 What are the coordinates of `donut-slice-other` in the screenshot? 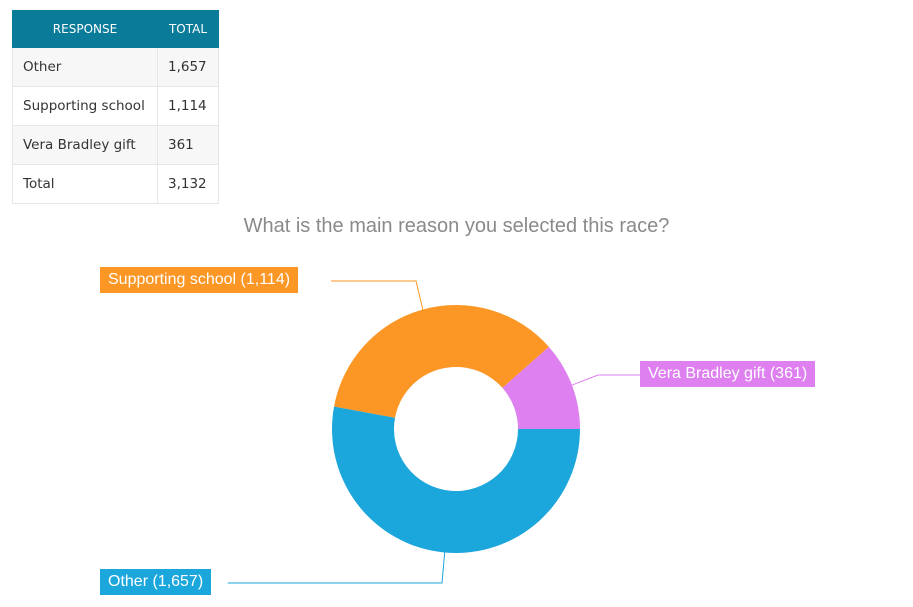 It's located at (456, 479).